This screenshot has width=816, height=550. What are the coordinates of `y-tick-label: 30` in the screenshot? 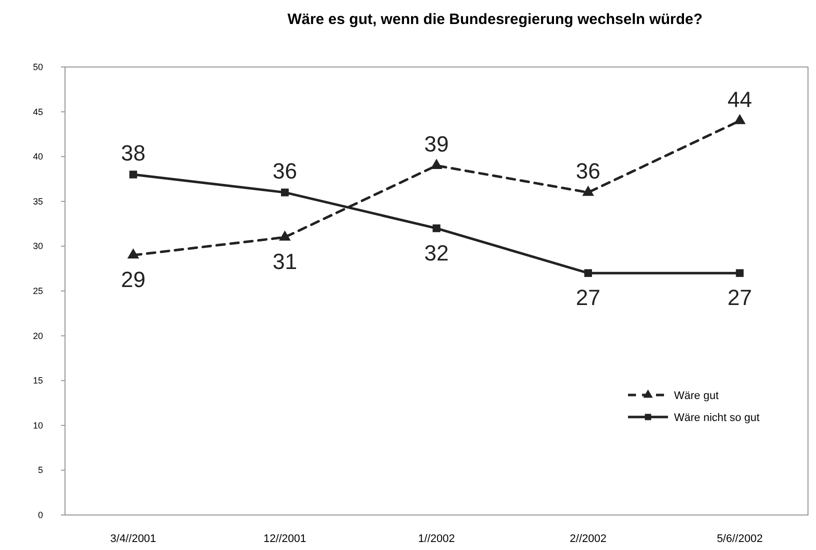 It's located at (37, 246).